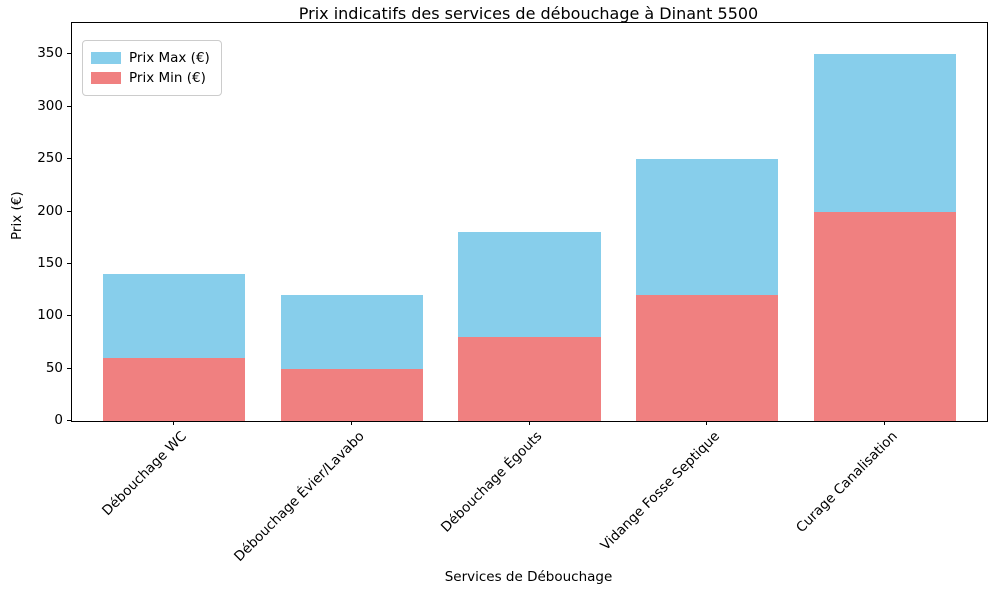 The image size is (1000, 600). I want to click on legend-swatch-prix-min-icon, so click(106, 78).